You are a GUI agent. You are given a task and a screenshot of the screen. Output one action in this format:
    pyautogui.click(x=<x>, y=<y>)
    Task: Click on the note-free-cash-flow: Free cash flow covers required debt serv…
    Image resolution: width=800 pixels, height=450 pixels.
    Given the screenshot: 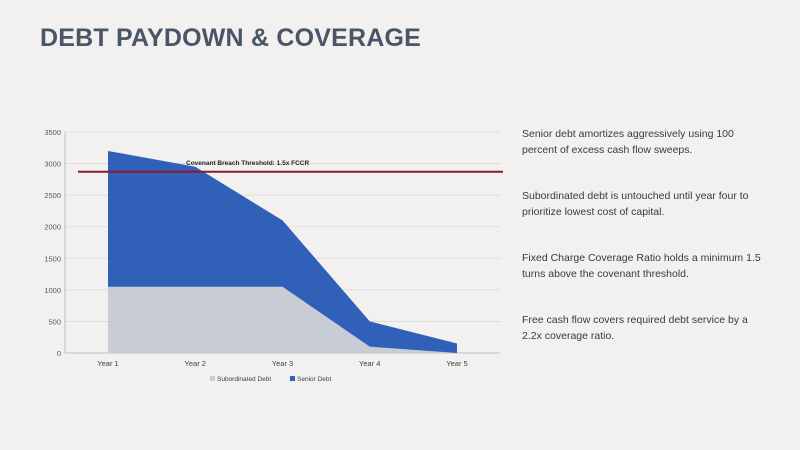 What is the action you would take?
    pyautogui.click(x=635, y=328)
    